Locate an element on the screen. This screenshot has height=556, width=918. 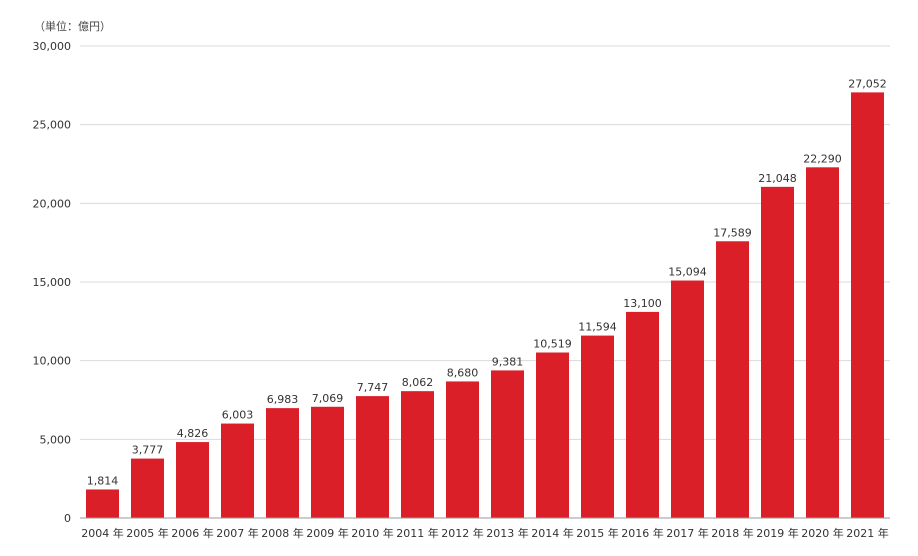
y-tick-label: 25,000 is located at coordinates (52, 125).